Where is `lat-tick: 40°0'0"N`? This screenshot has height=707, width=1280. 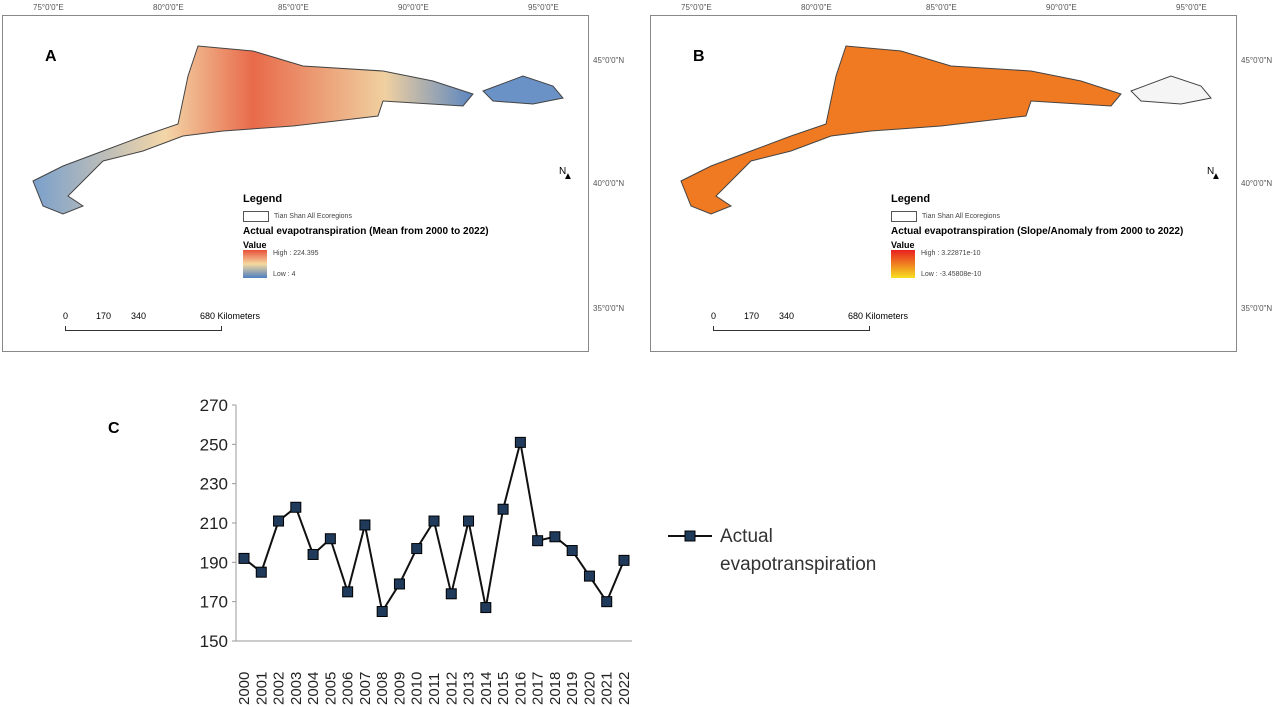
lat-tick: 40°0'0"N is located at coordinates (1257, 183).